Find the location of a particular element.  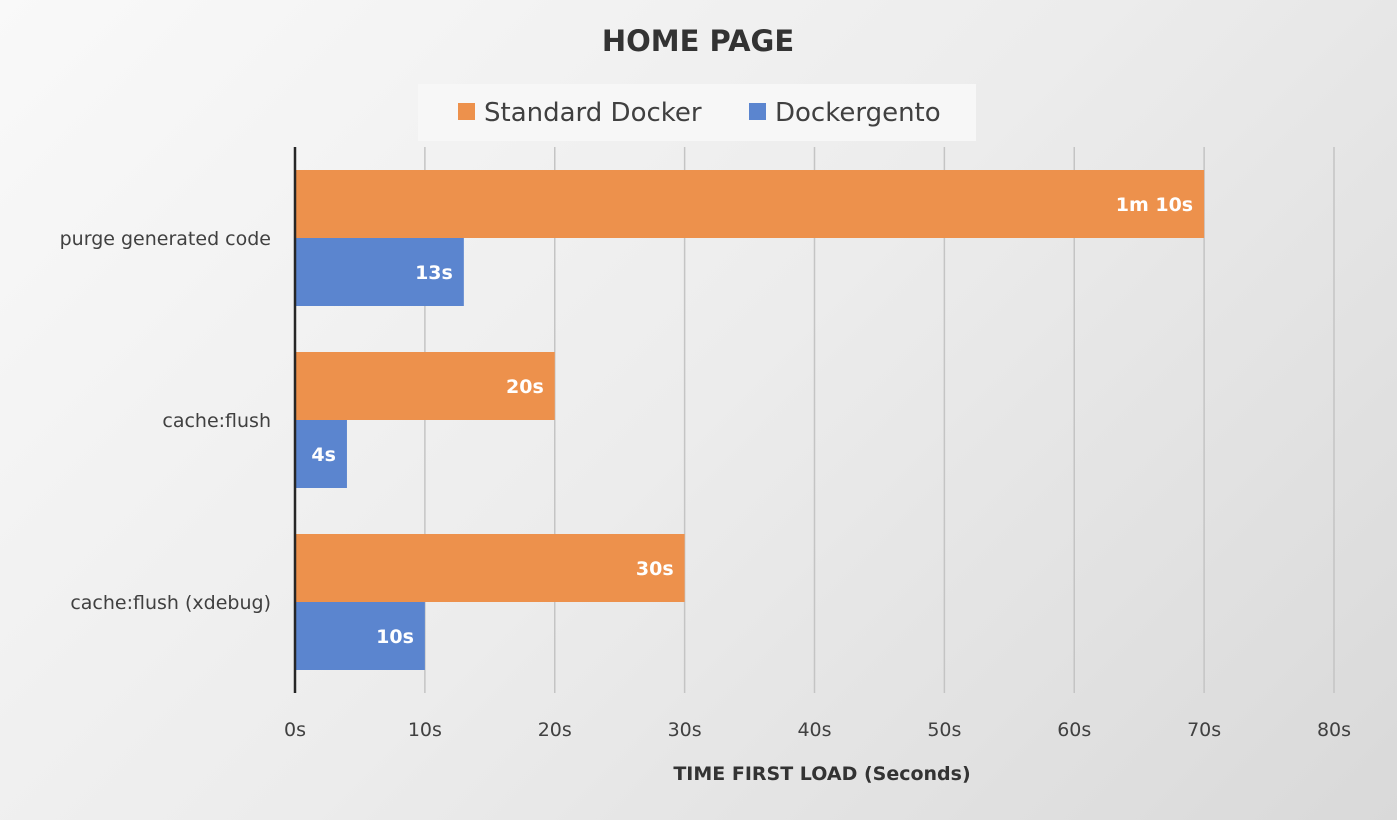

x-tick-label: 20s is located at coordinates (555, 730).